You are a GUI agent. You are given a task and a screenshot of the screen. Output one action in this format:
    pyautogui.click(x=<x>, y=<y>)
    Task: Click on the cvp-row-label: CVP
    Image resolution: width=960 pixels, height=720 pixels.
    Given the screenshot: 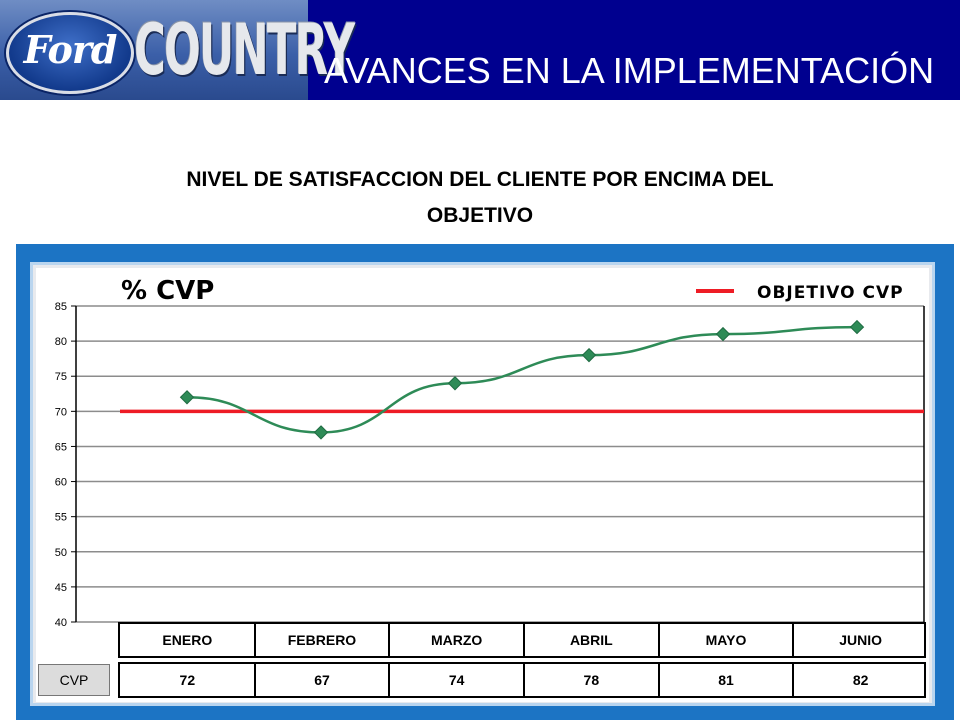 What is the action you would take?
    pyautogui.click(x=74, y=680)
    